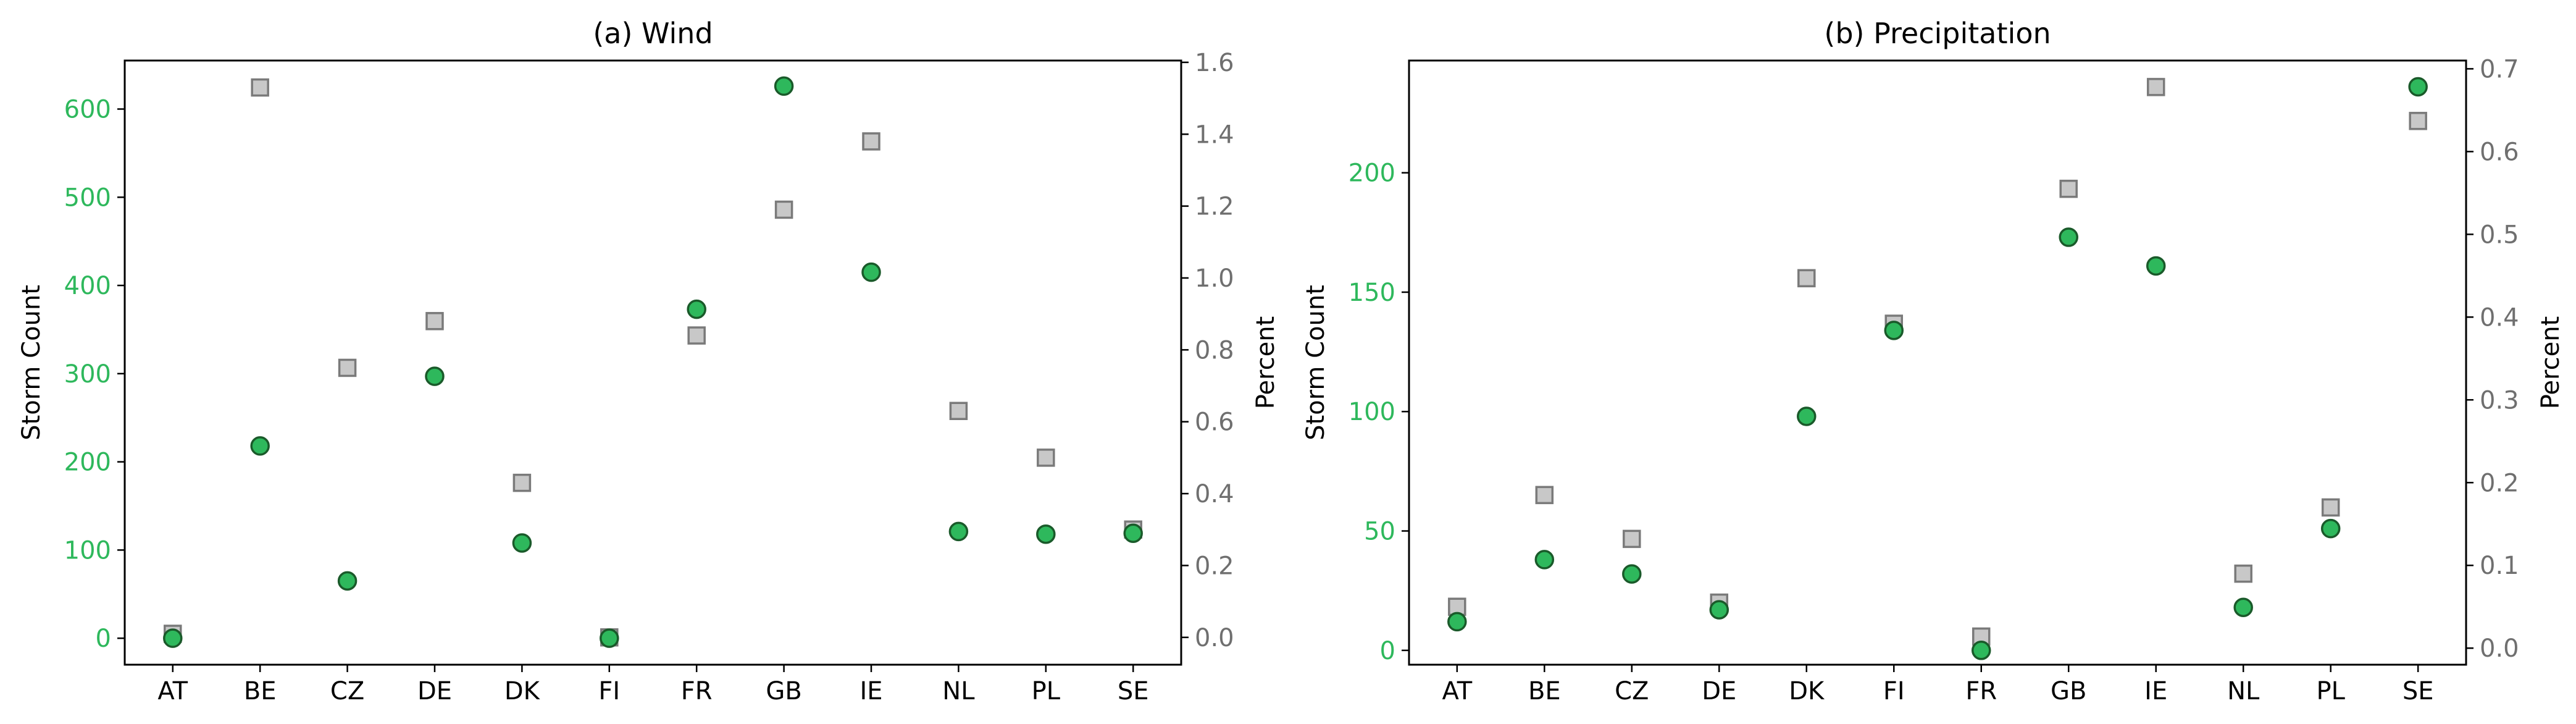  Describe the element at coordinates (2499, 69) in the screenshot. I see `y-tick-label-right: 0.7` at that location.